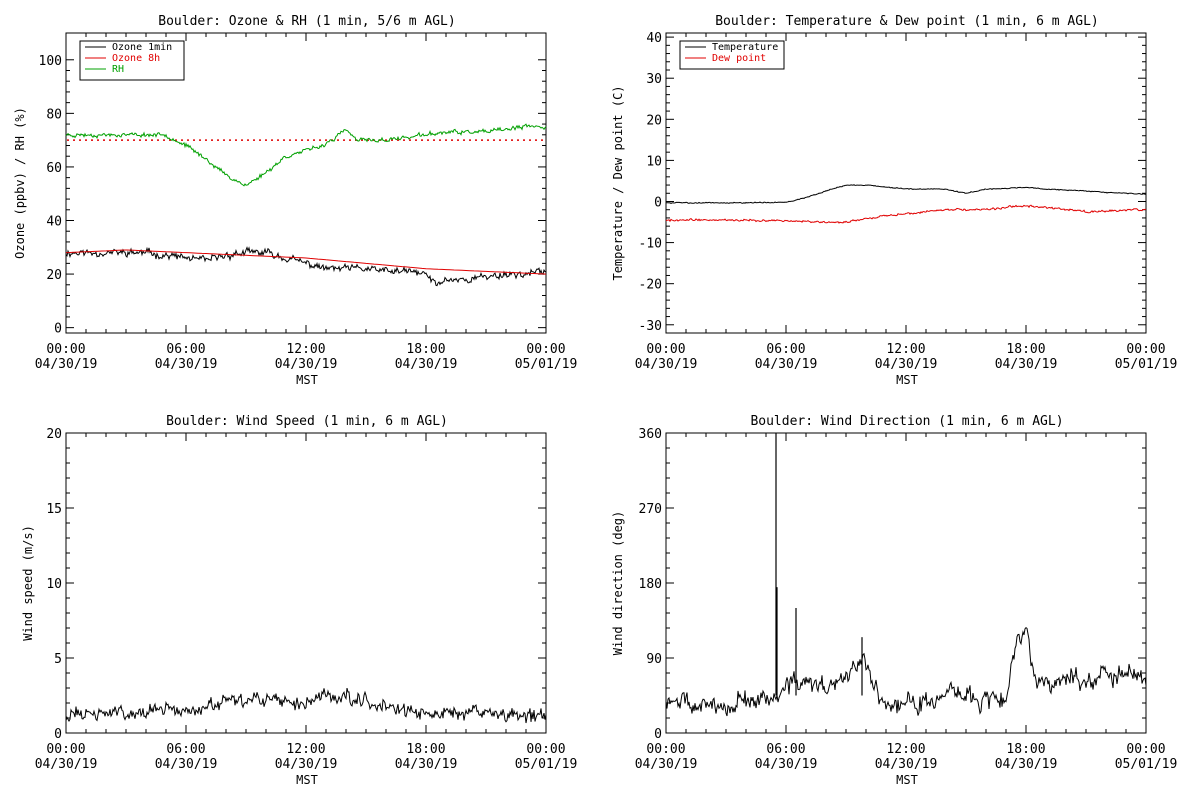 The width and height of the screenshot is (1200, 800). What do you see at coordinates (306, 21) in the screenshot?
I see `chart-title: Boulder: Ozone & RH (1 min, 5/6 m AGL)` at bounding box center [306, 21].